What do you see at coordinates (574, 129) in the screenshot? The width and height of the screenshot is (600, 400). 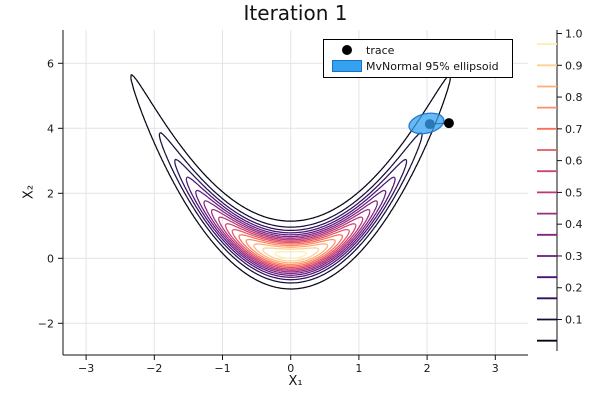 I see `colorbar-tick-label: 0.7` at bounding box center [574, 129].